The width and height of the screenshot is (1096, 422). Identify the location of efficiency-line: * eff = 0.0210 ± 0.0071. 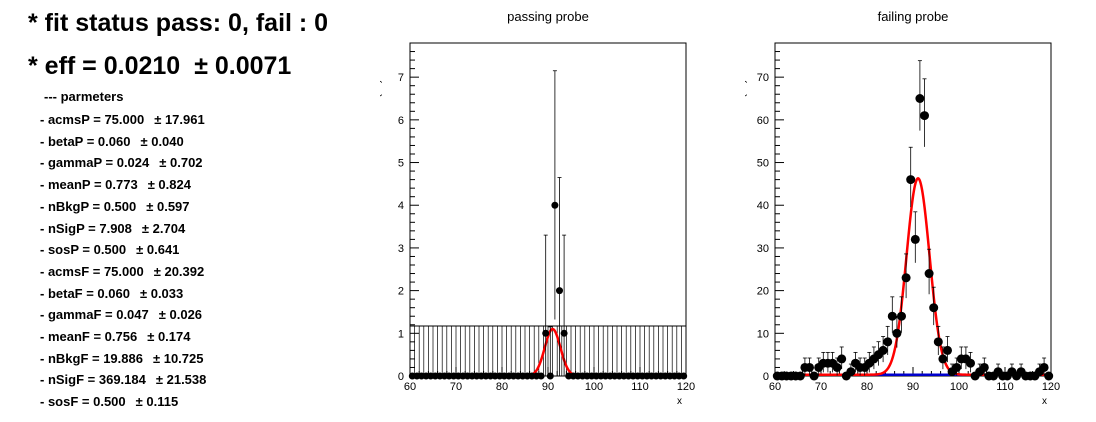
(159, 66).